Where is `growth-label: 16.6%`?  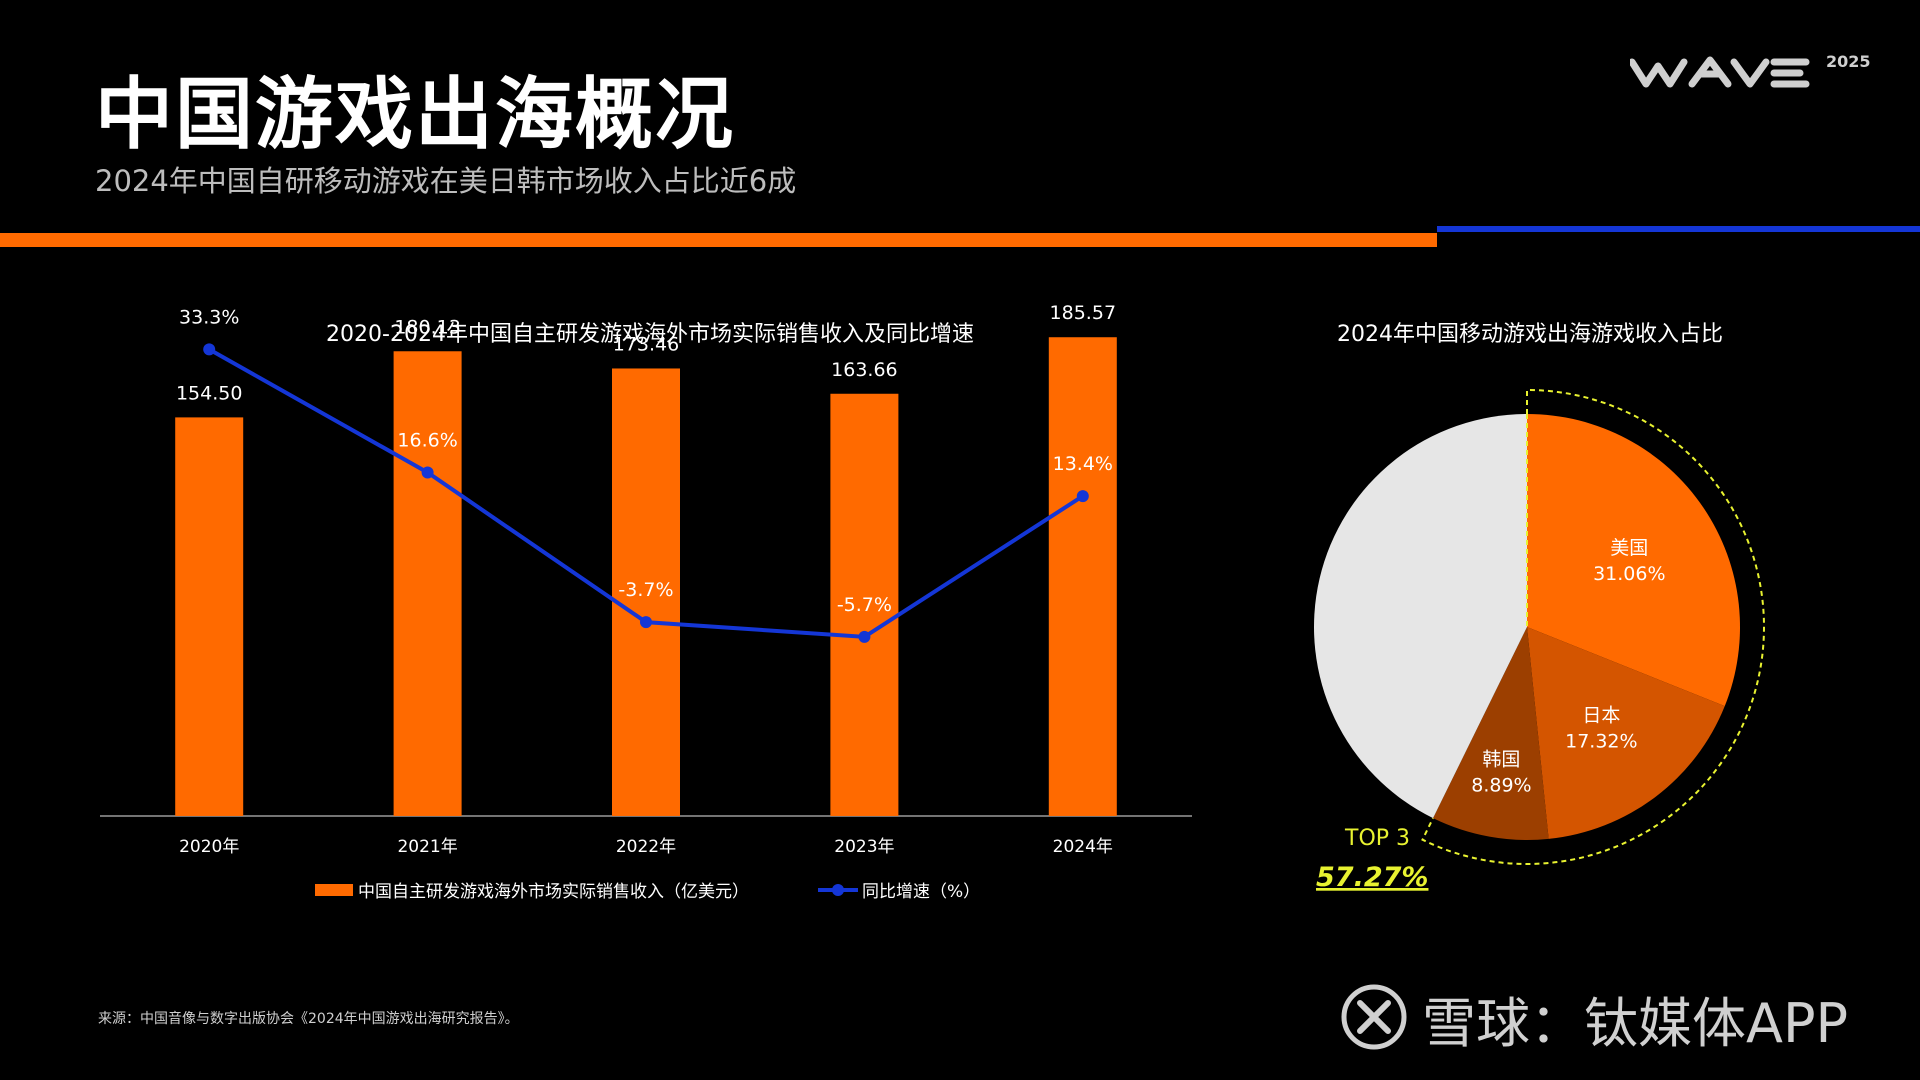 growth-label: 16.6% is located at coordinates (427, 440).